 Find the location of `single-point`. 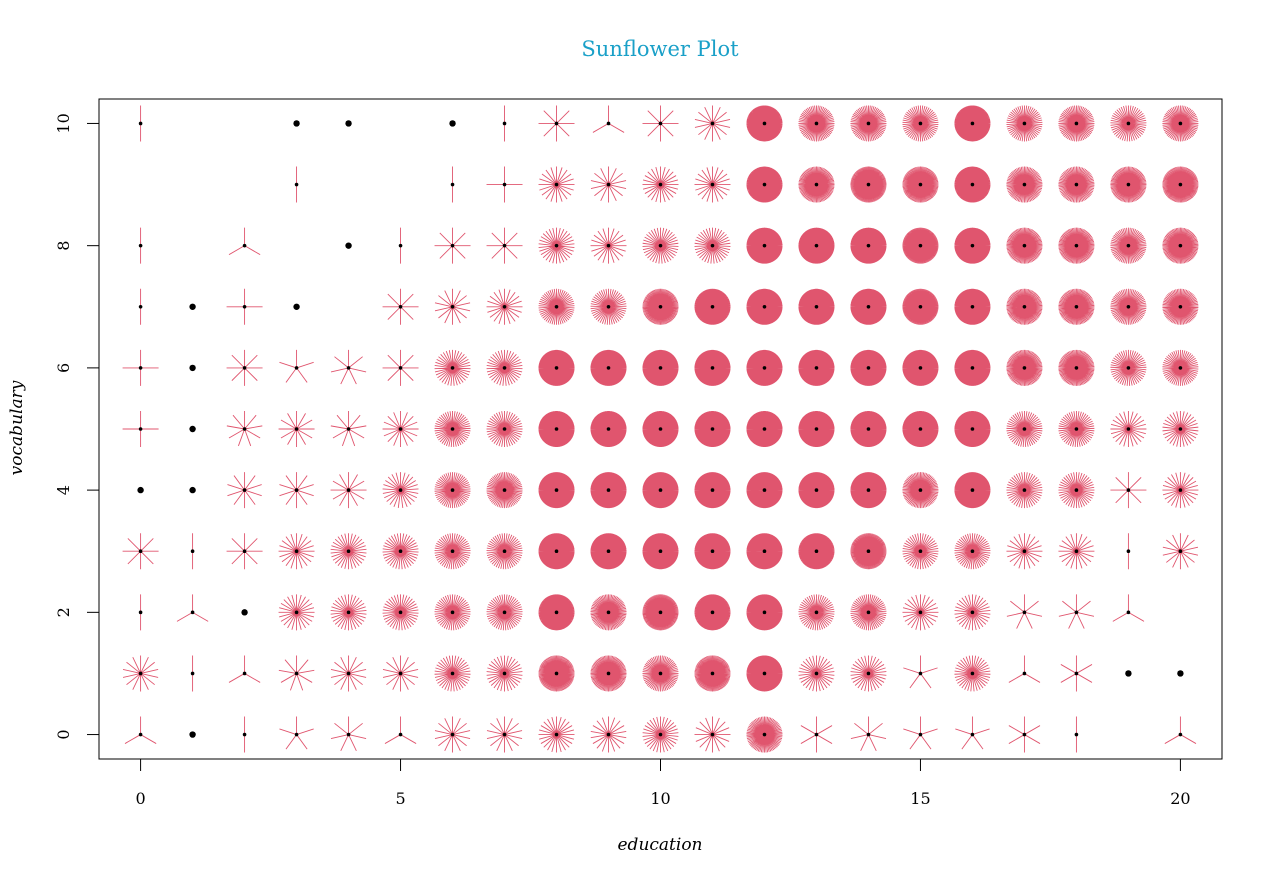

single-point is located at coordinates (192, 734).